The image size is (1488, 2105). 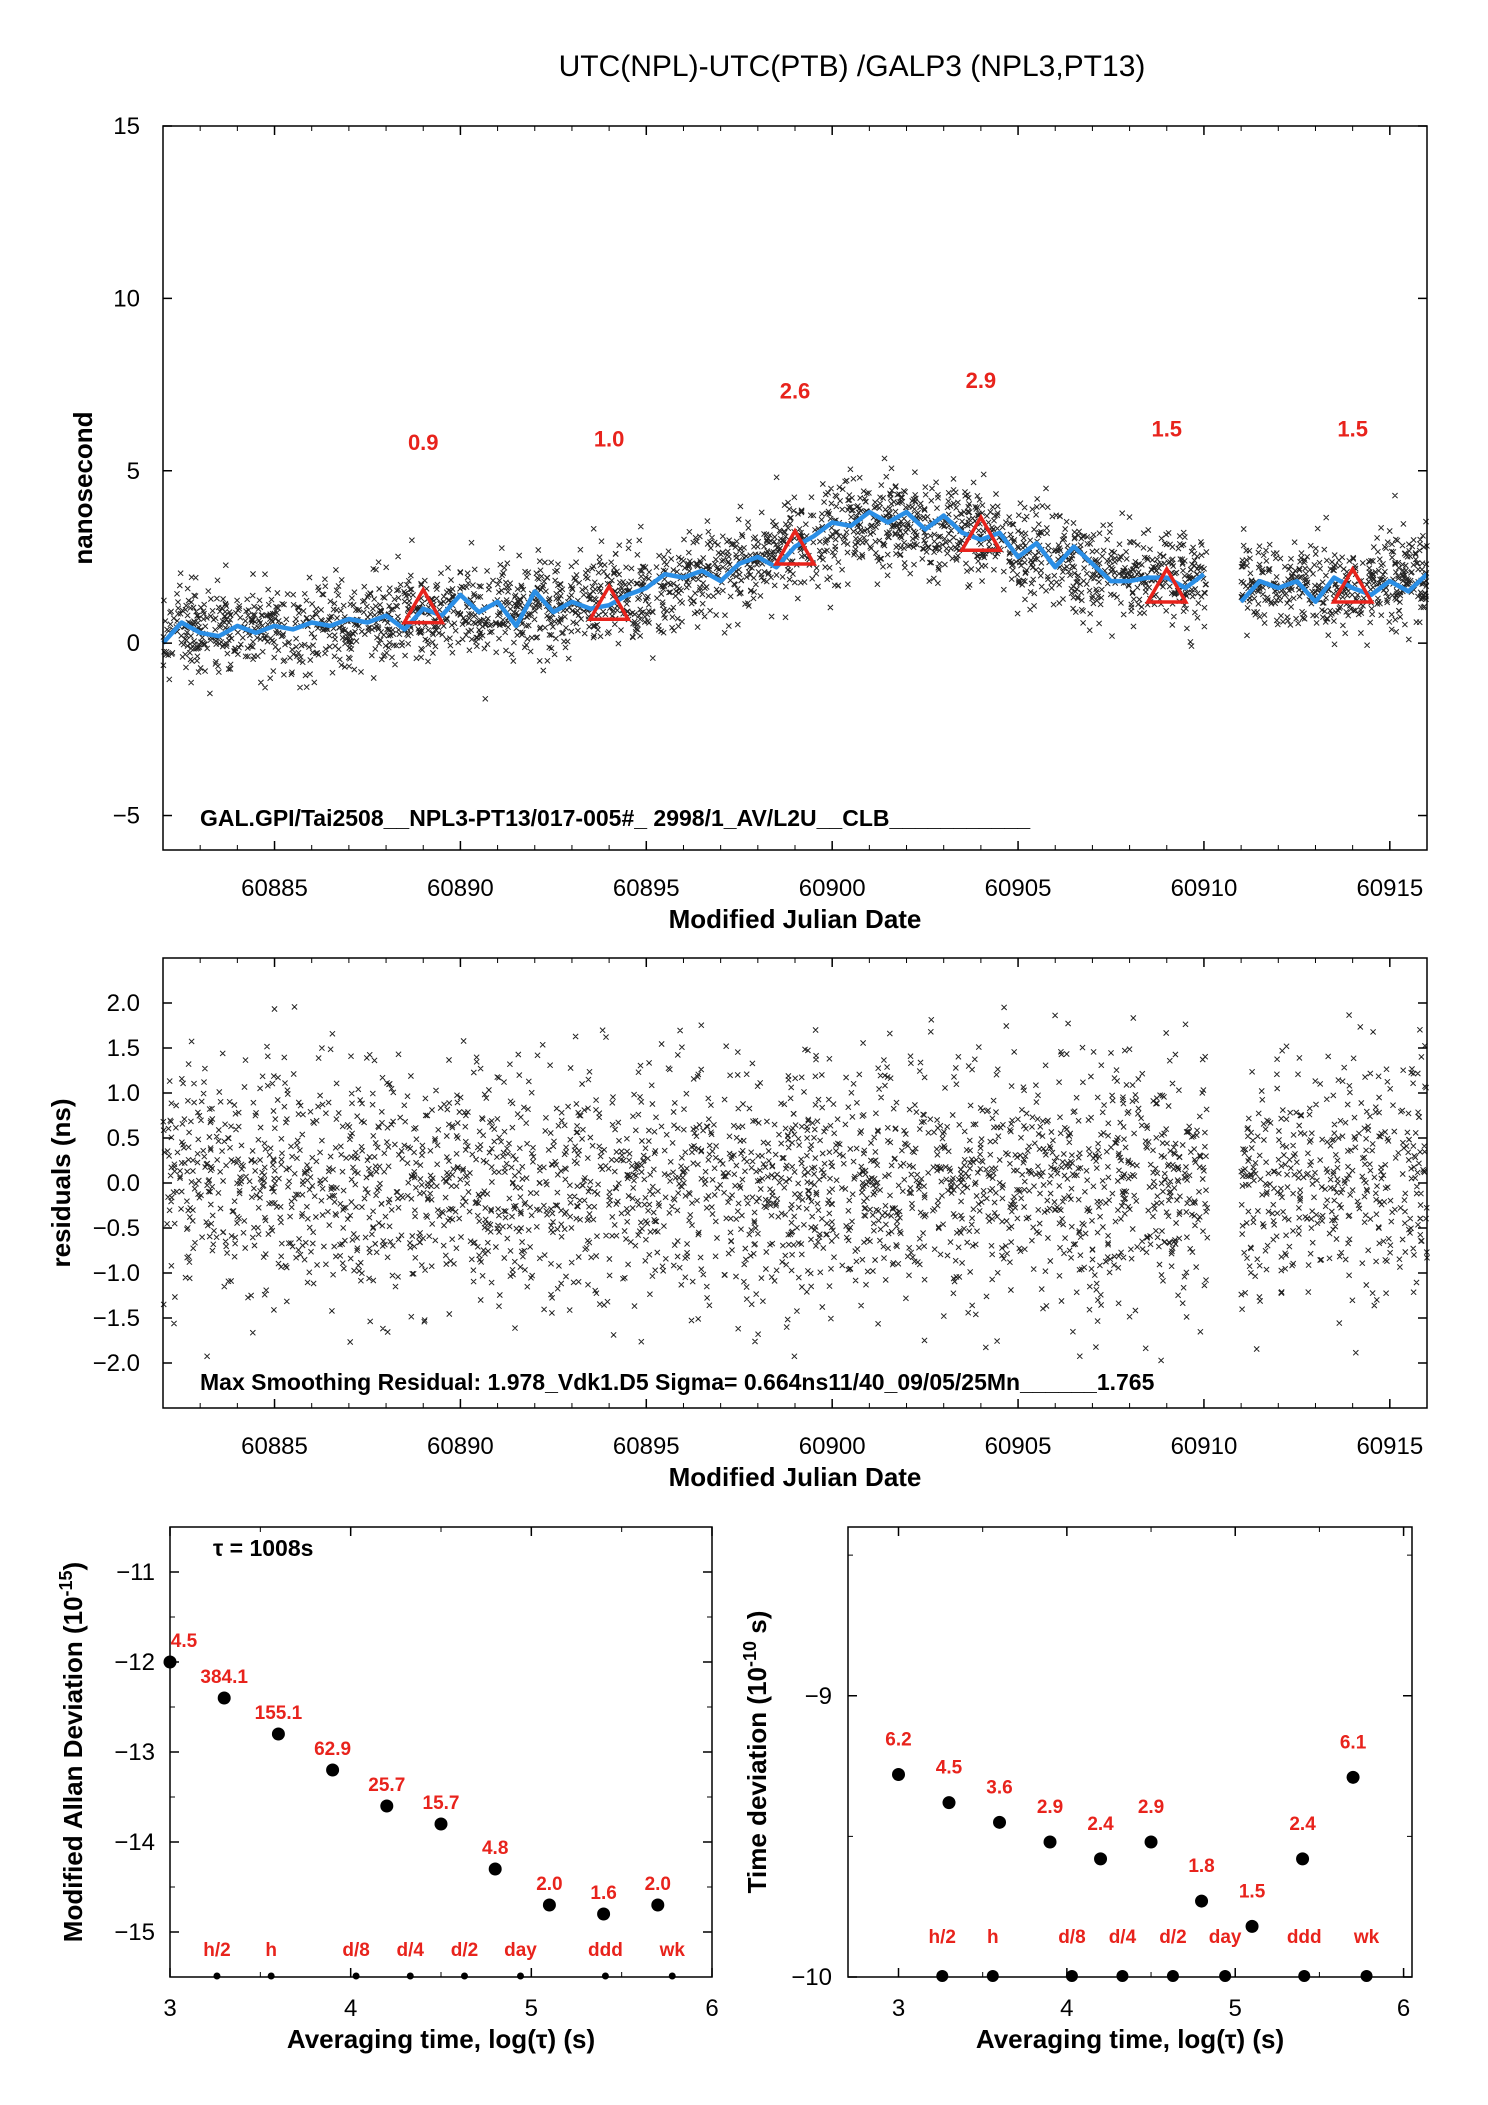 What do you see at coordinates (1389, 1446) in the screenshot?
I see `x-tick-label: 60915` at bounding box center [1389, 1446].